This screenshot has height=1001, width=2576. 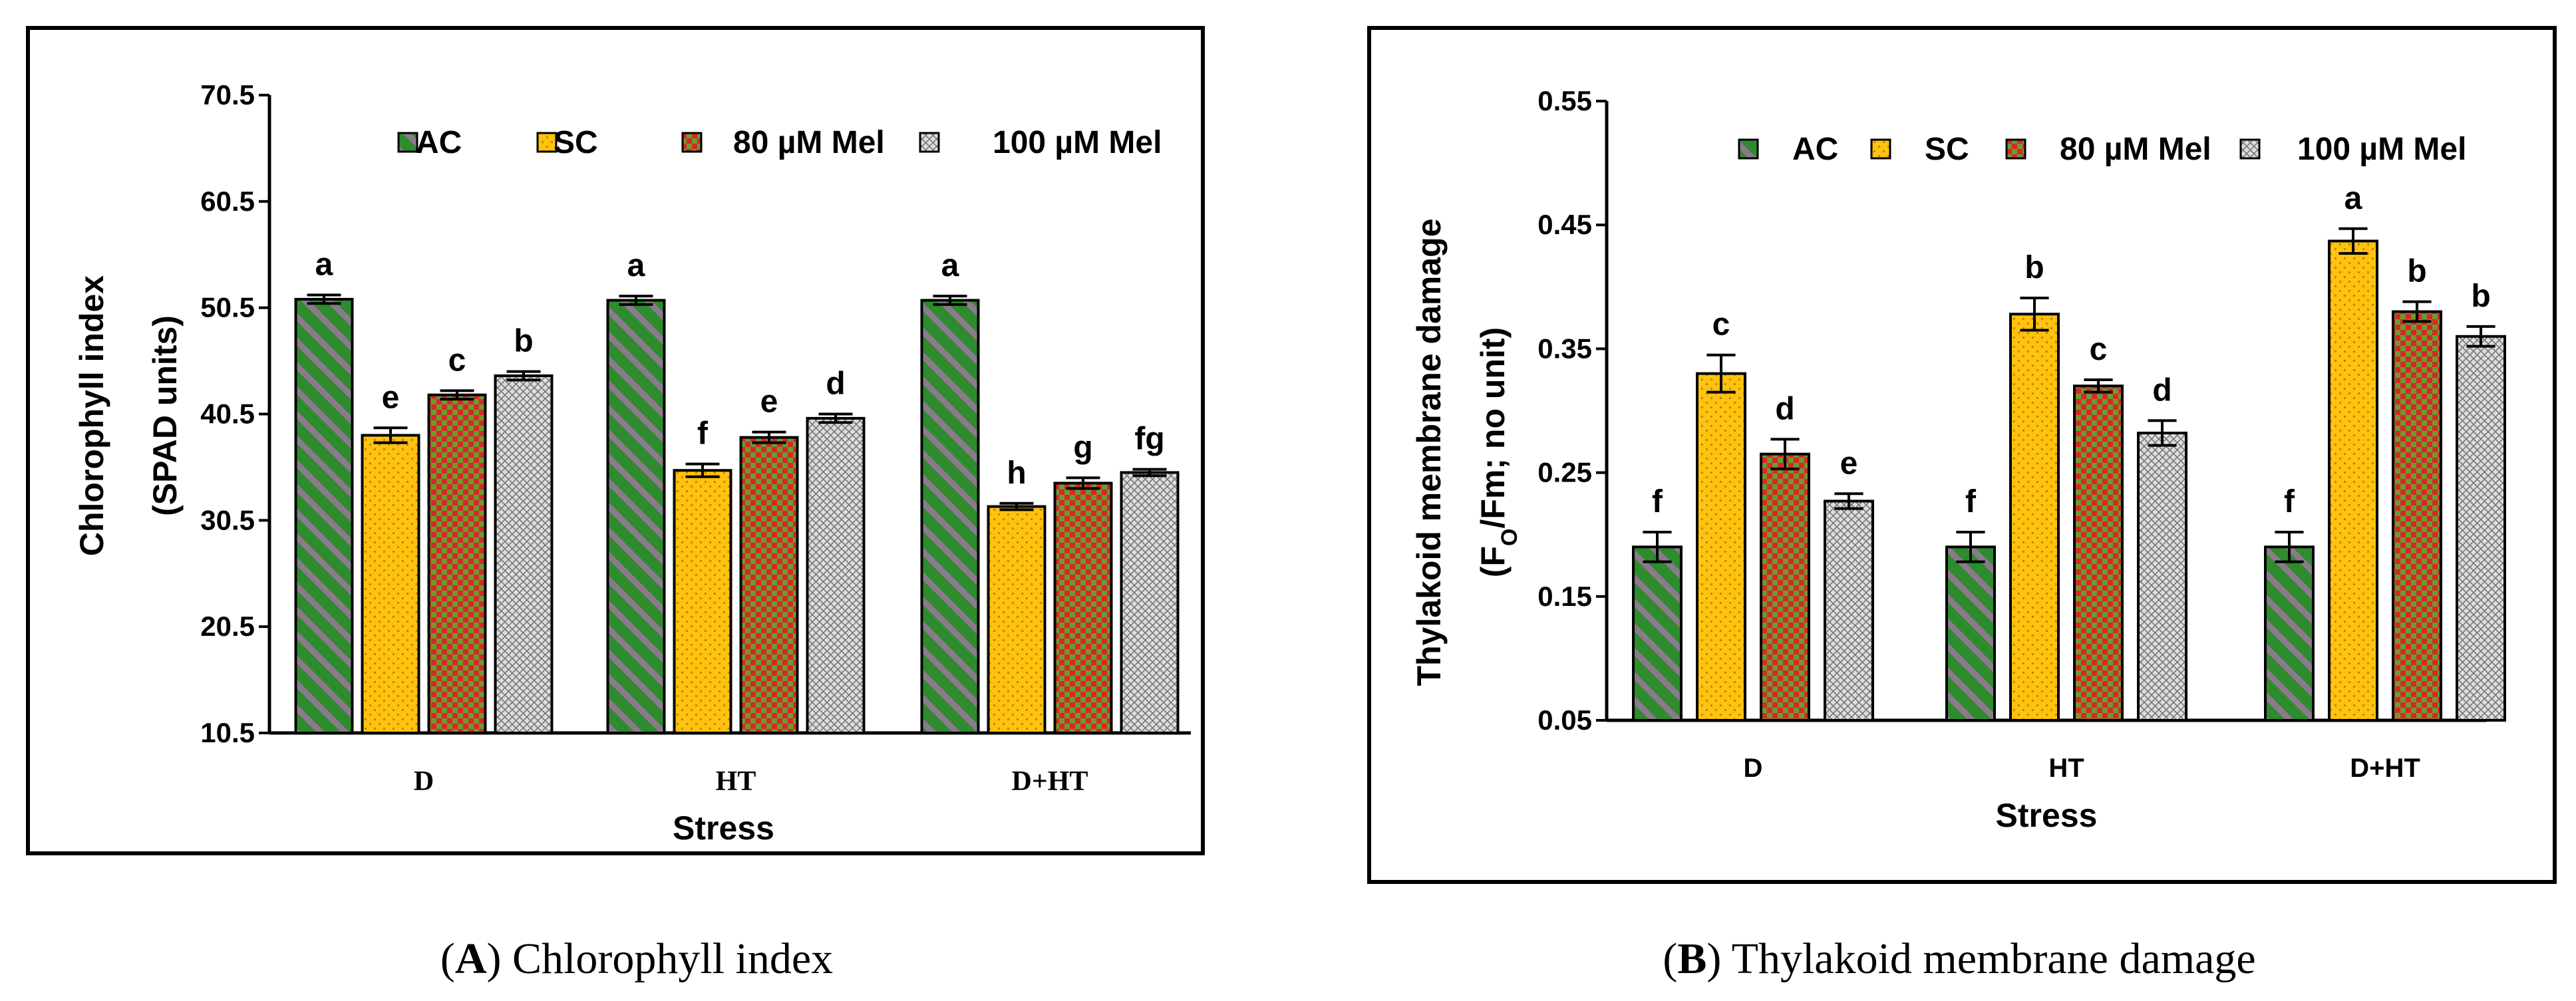 What do you see at coordinates (1498, 452) in the screenshot?
I see `panel-b-ylabel-line: (FO/Fm; no unit)` at bounding box center [1498, 452].